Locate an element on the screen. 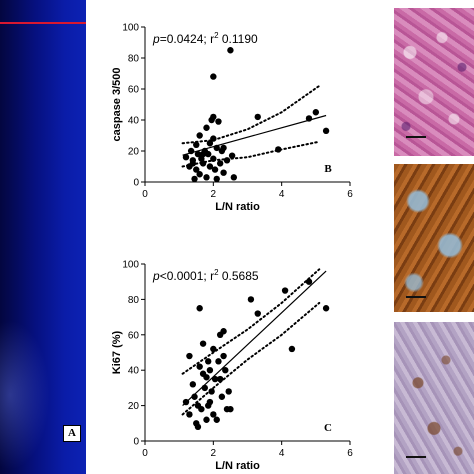  y-axis-label: Ki67 (%) is located at coordinates (117, 352).